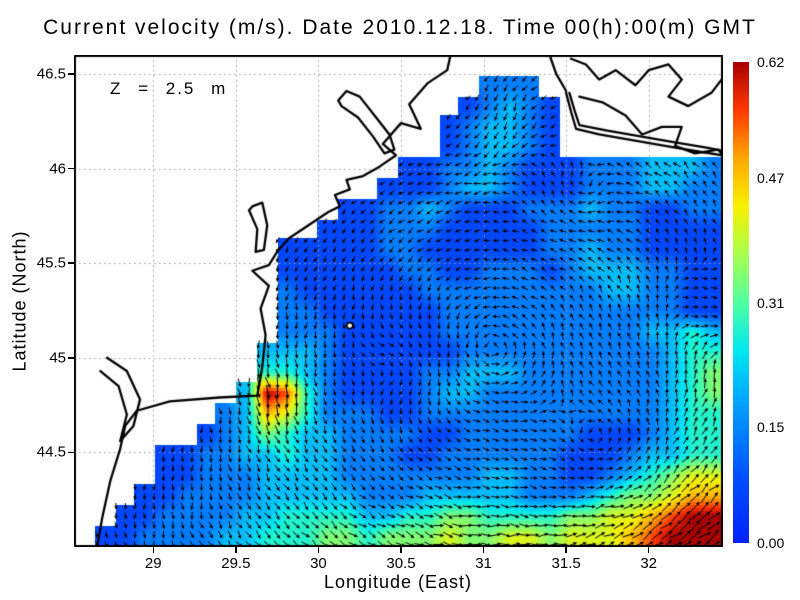 This screenshot has width=800, height=600. What do you see at coordinates (566, 563) in the screenshot?
I see `x-tick-label: 31.5` at bounding box center [566, 563].